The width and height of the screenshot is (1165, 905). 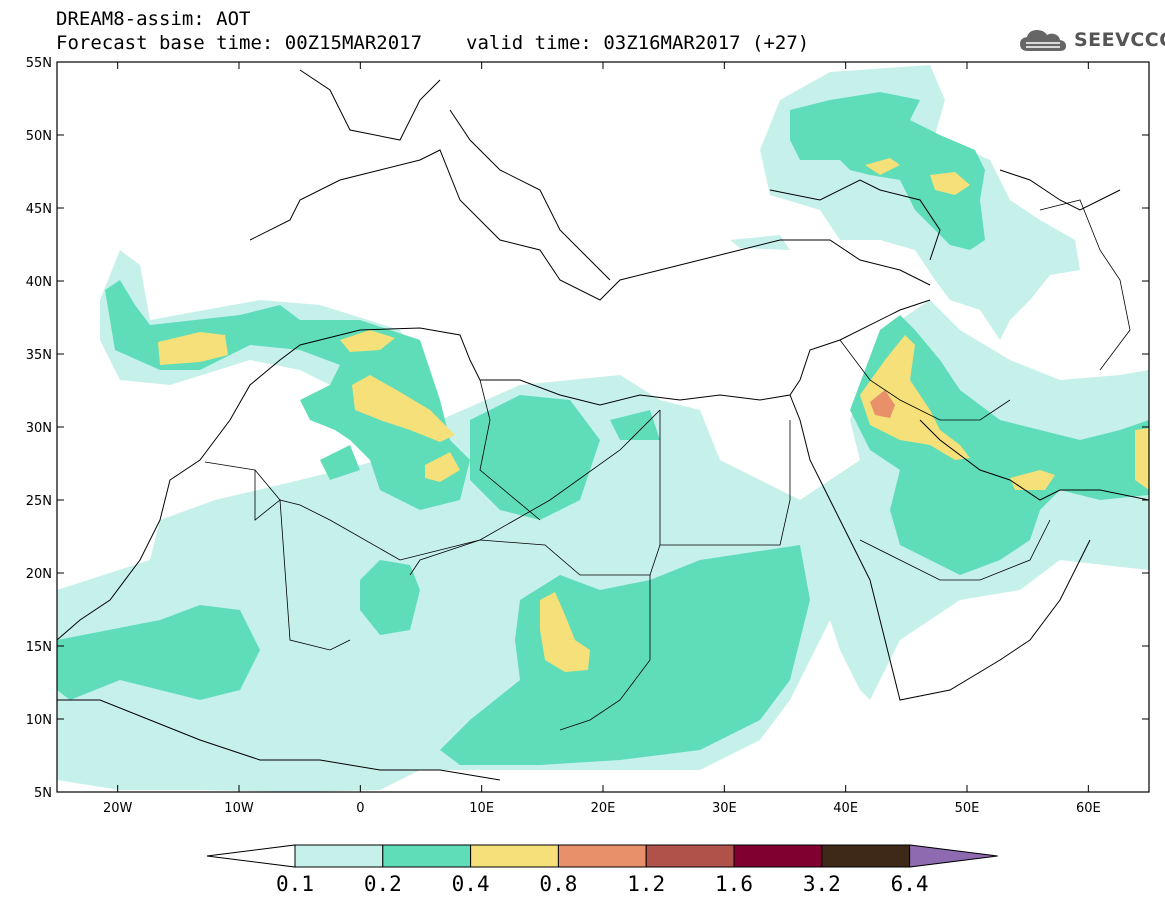 What do you see at coordinates (734, 884) in the screenshot?
I see `colorbar-label: 1.6` at bounding box center [734, 884].